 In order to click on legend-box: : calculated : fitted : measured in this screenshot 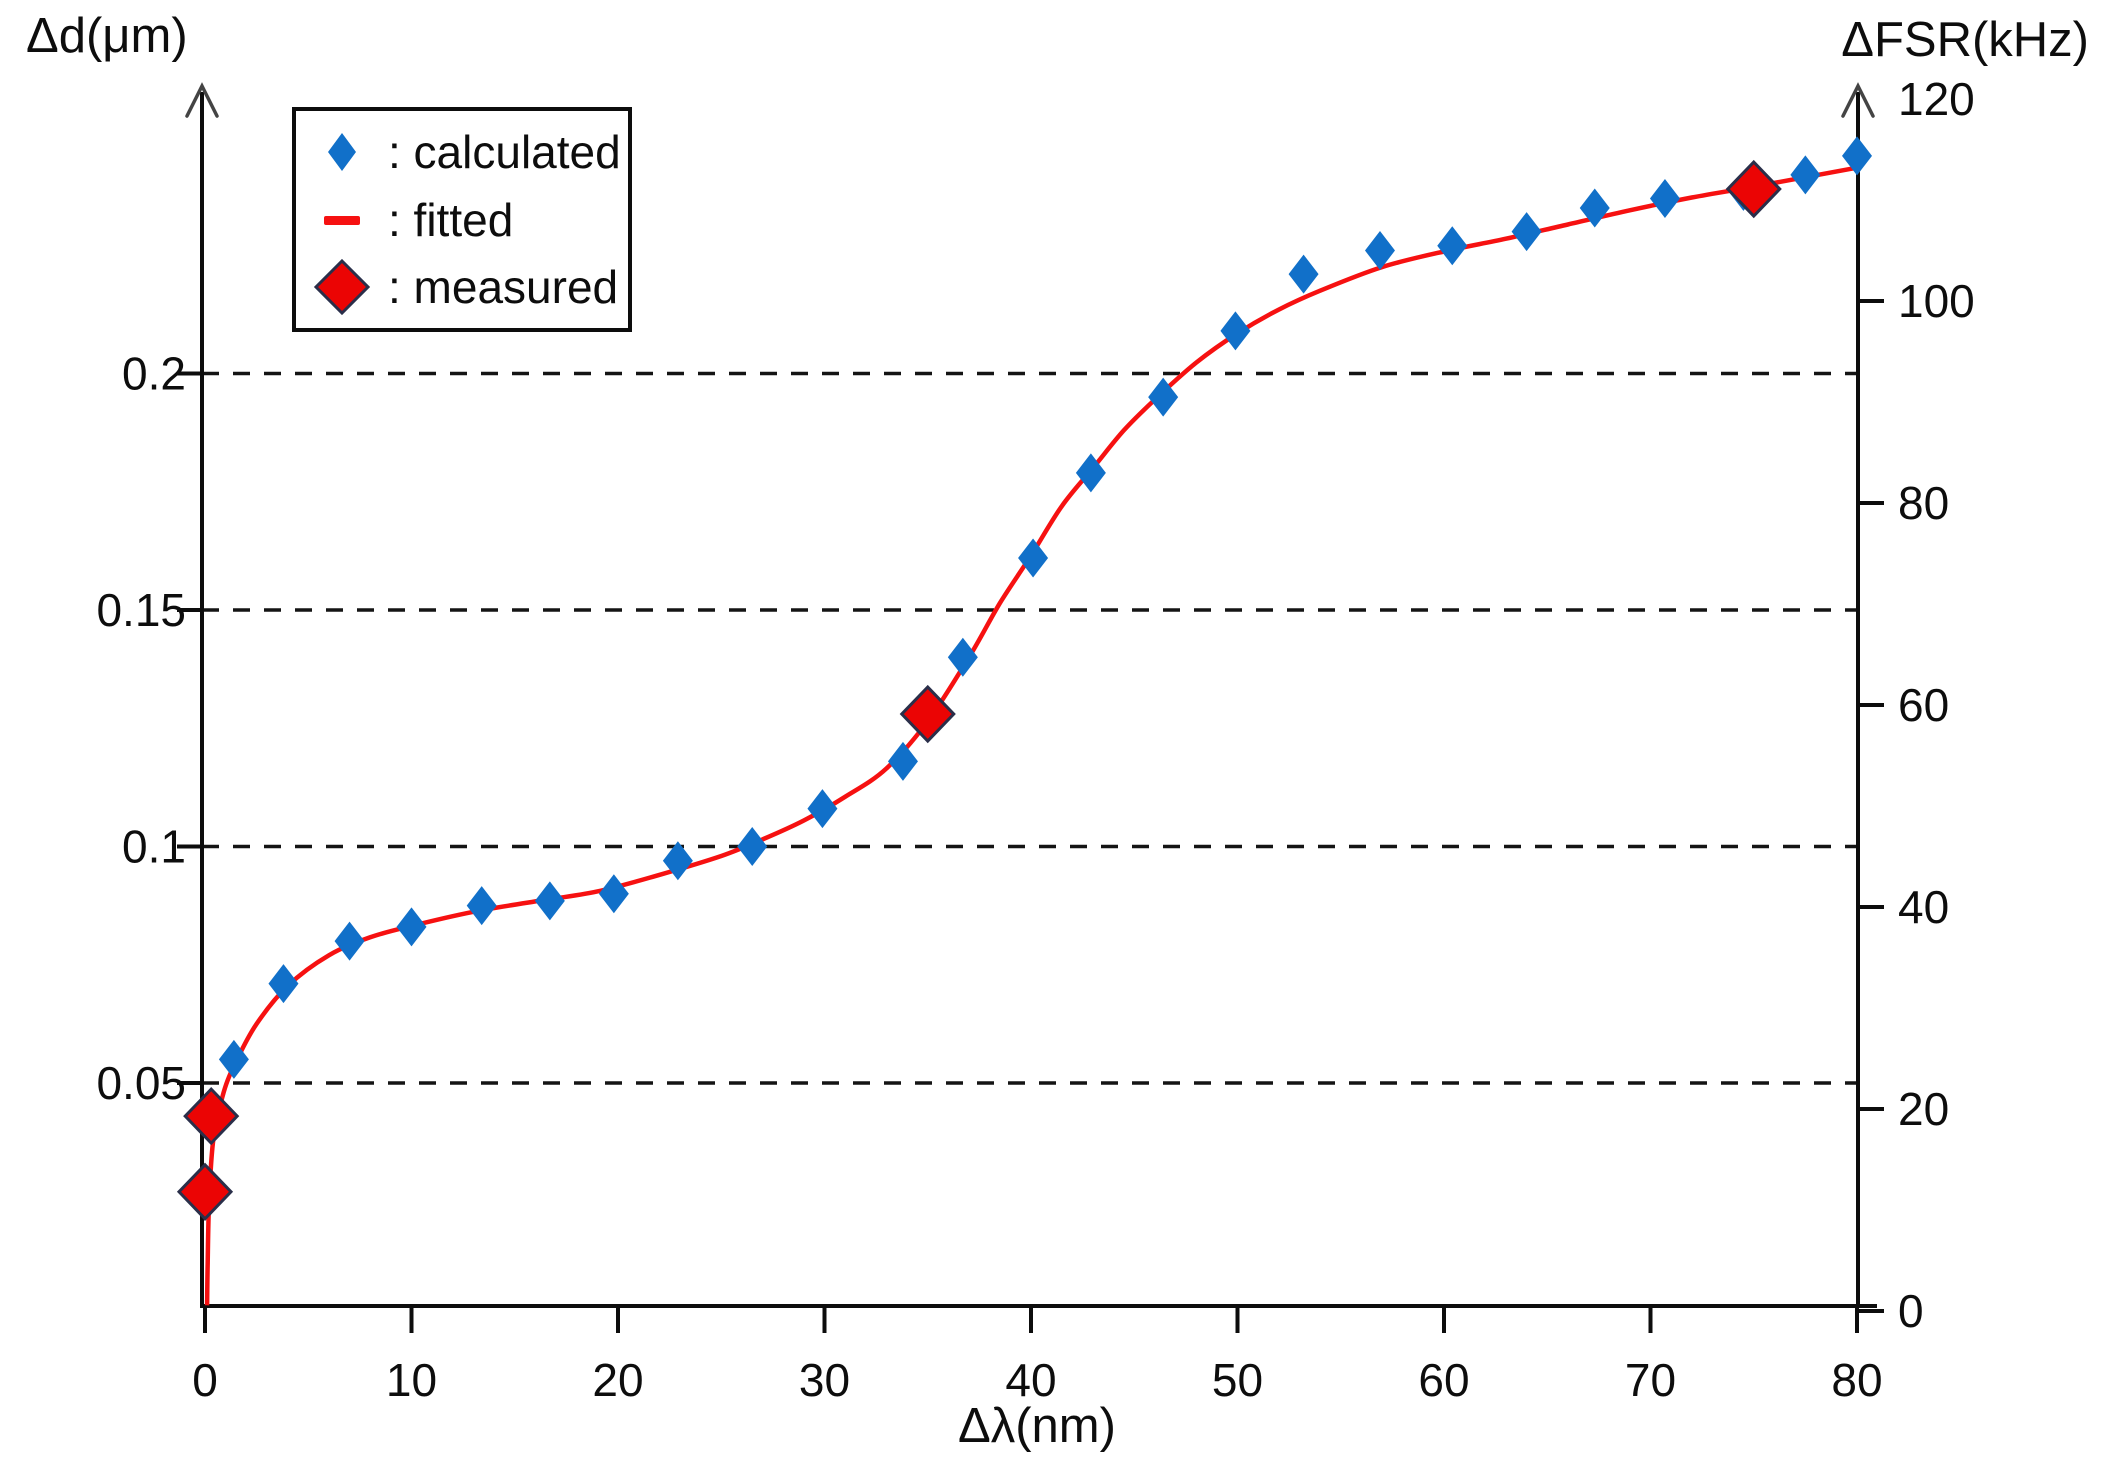, I will do `click(462, 219)`.